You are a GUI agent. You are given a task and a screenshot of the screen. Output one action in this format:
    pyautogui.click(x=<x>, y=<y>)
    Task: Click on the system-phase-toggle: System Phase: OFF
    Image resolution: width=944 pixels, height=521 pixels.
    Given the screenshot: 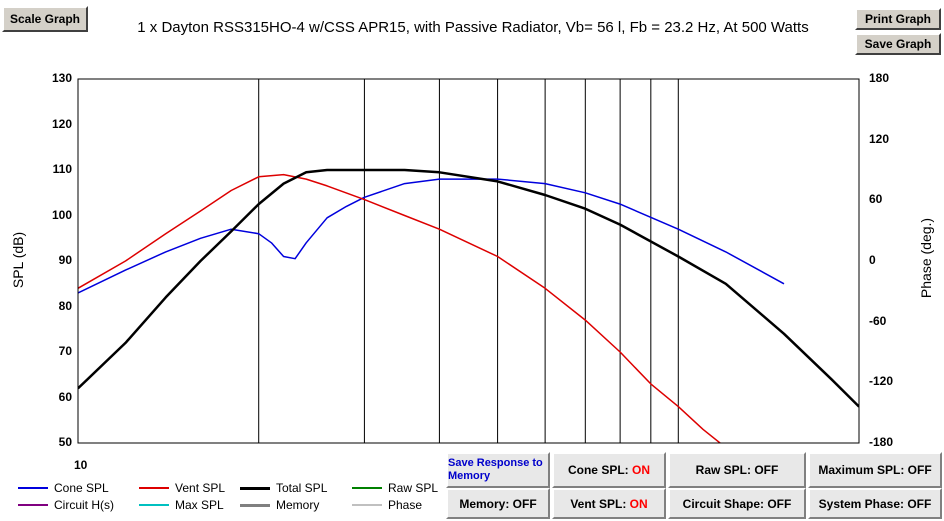 What is the action you would take?
    pyautogui.click(x=875, y=503)
    